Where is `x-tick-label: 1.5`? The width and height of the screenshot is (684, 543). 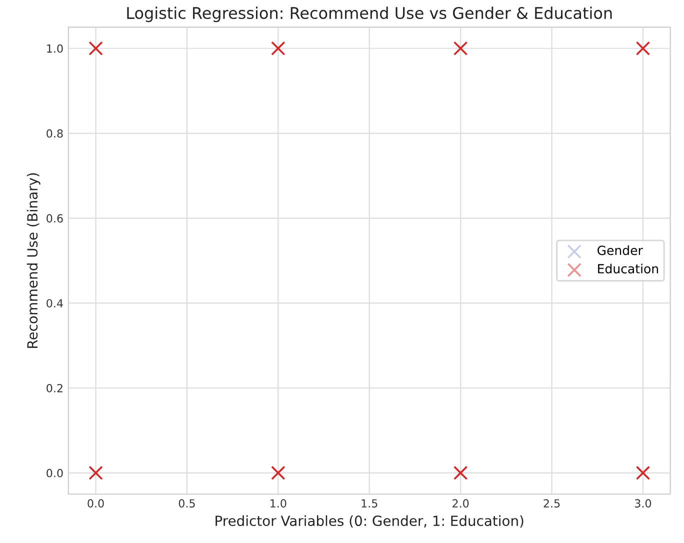
x-tick-label: 1.5 is located at coordinates (370, 503).